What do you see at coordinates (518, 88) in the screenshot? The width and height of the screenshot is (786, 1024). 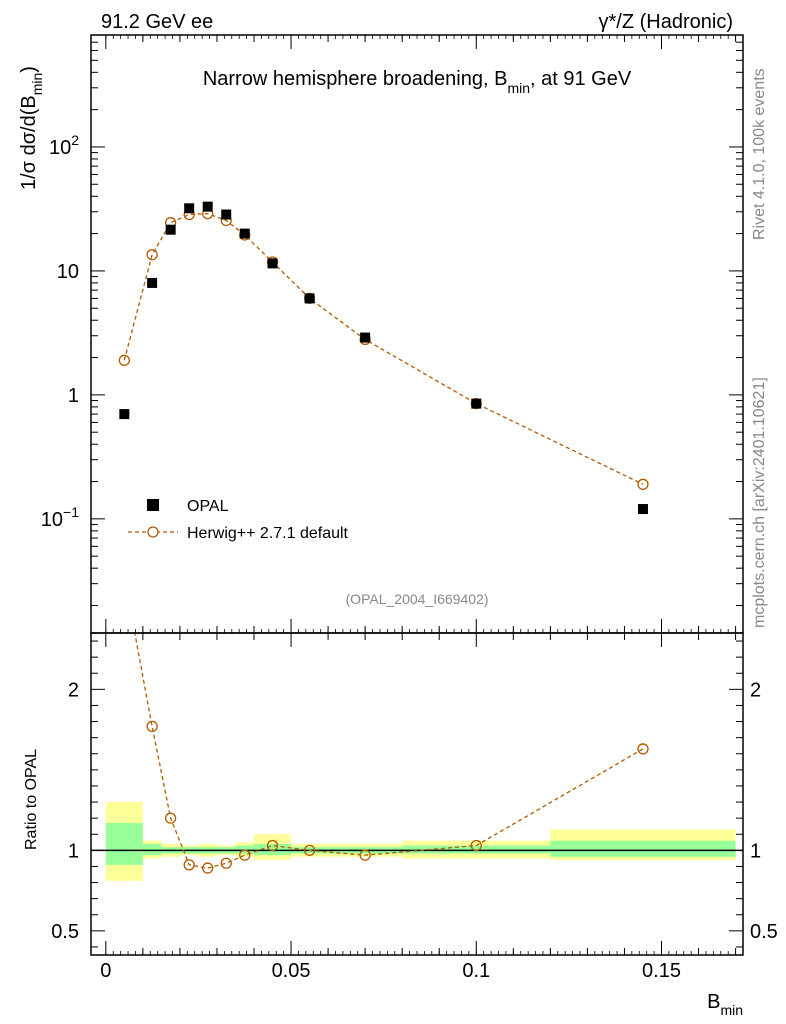 I see `plot-title-subscript: min` at bounding box center [518, 88].